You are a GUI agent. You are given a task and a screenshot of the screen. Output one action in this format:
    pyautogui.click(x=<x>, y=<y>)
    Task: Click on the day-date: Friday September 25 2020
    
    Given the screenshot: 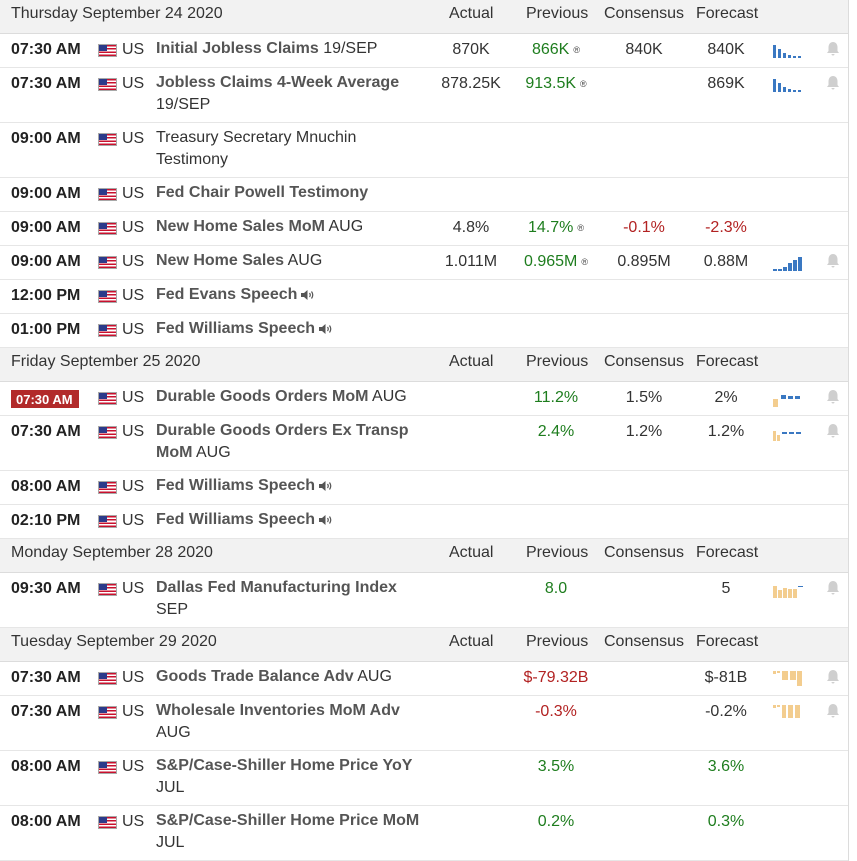 What is the action you would take?
    pyautogui.click(x=106, y=361)
    